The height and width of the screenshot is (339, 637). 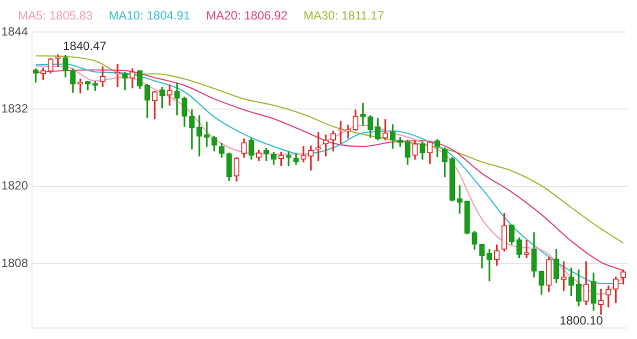 What do you see at coordinates (149, 15) in the screenshot?
I see `text: MA10: 1804.91` at bounding box center [149, 15].